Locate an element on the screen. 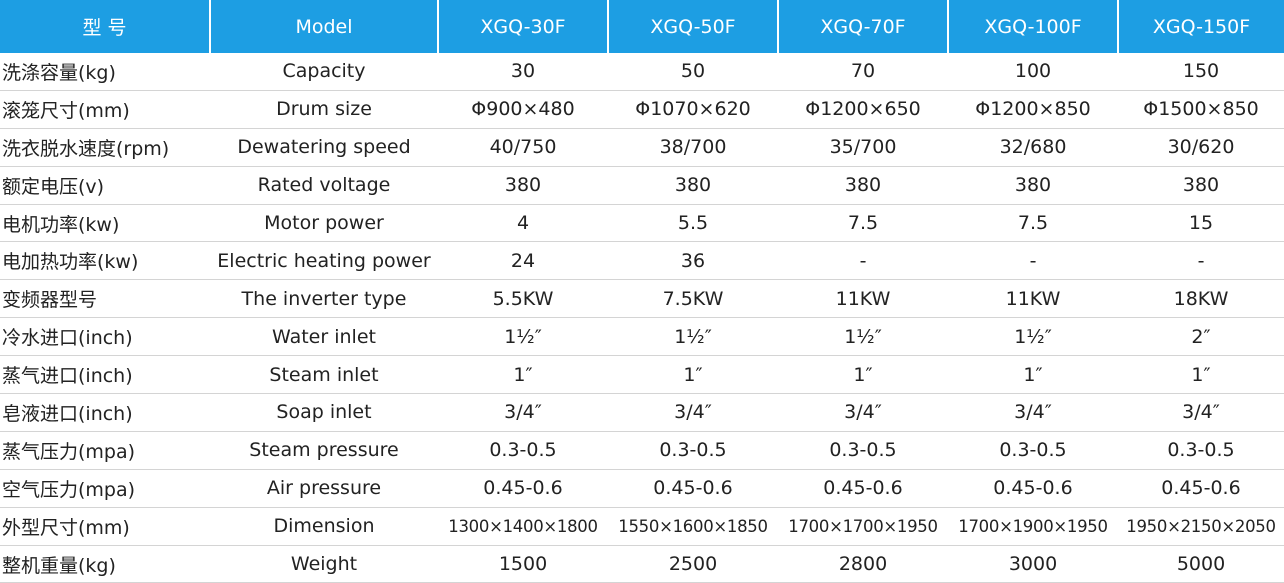  value-cell: 4 is located at coordinates (523, 223).